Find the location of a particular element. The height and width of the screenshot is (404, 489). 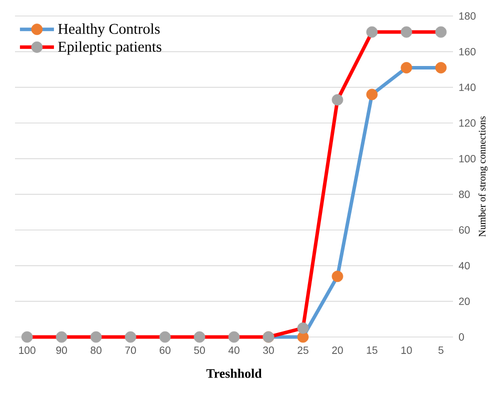

x-tick-label: 40 is located at coordinates (234, 350).